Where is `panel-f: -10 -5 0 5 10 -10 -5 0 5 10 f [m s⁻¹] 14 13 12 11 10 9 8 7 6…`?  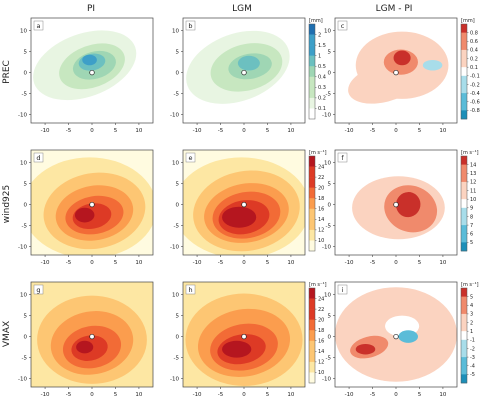
panel-f: -10 -5 0 5 10 -10 -5 0 5 10 f [m s⁻¹] 14 13 12 11 10 9 8 7 6… is located at coordinates (400, 207).